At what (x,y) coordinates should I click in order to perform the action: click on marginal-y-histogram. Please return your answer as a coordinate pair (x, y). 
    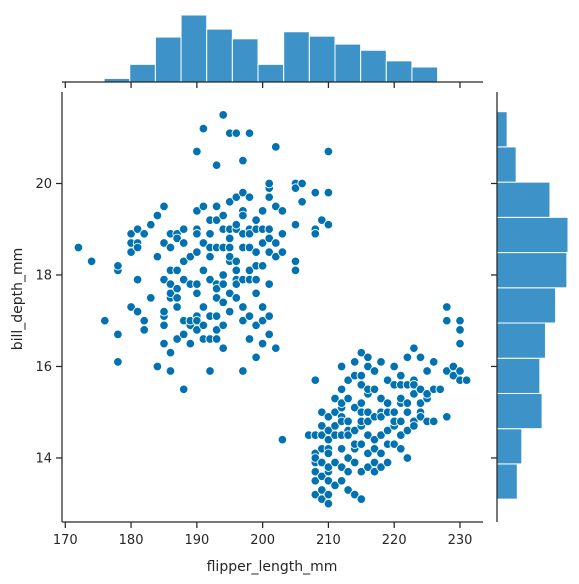
    Looking at the image, I should click on (532, 305).